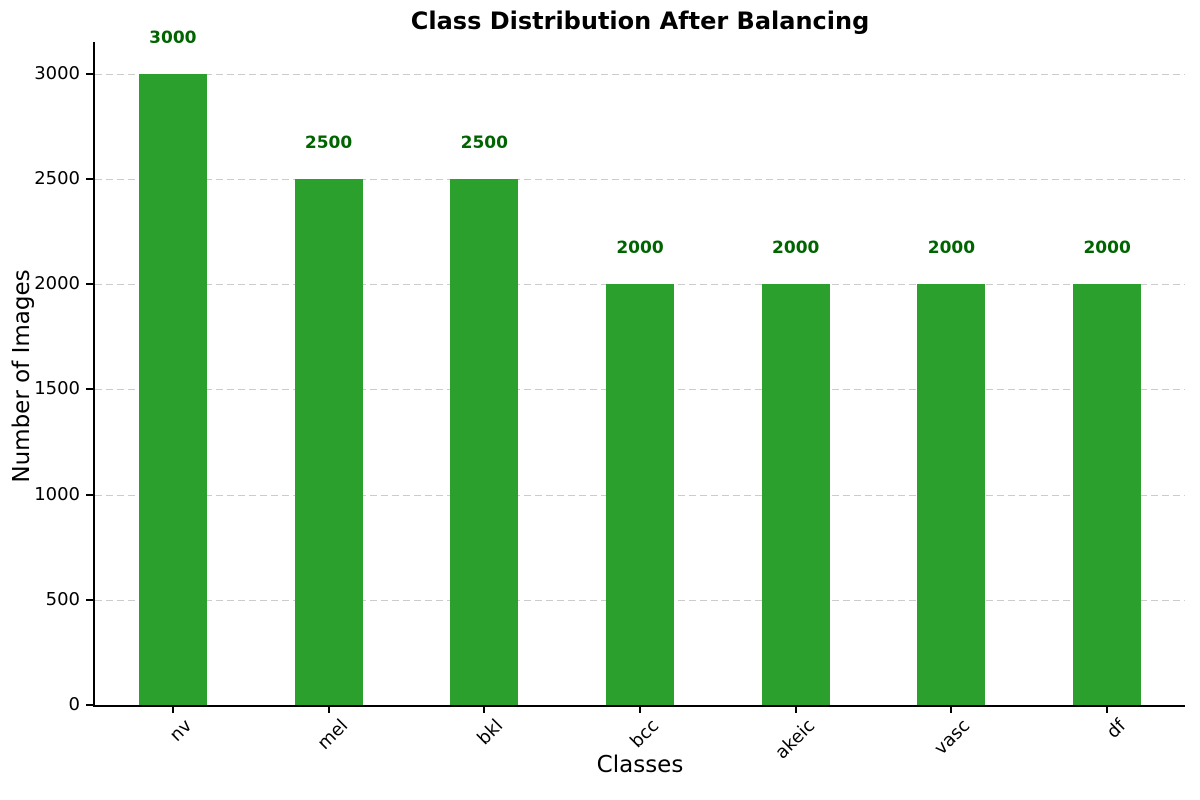 The image size is (1200, 800). What do you see at coordinates (62, 599) in the screenshot?
I see `y-tick-label: 500` at bounding box center [62, 599].